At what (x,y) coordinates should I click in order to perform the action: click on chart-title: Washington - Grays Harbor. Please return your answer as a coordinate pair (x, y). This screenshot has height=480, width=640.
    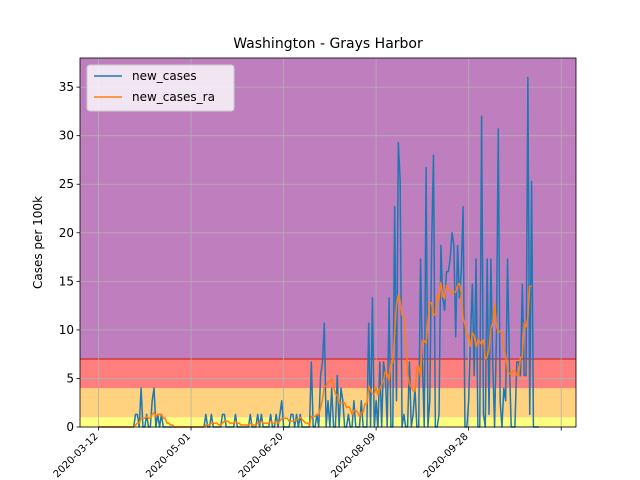
    Looking at the image, I should click on (328, 44).